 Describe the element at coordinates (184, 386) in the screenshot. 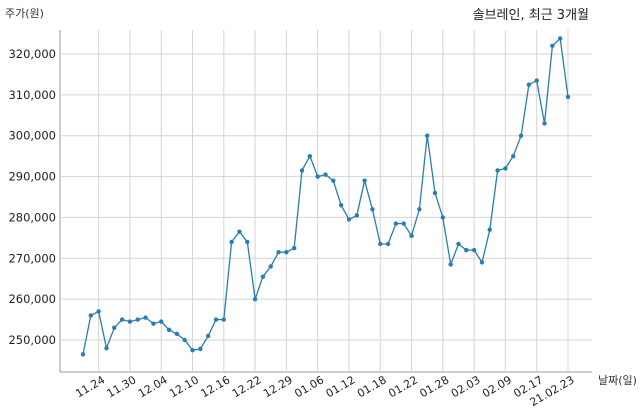

I see `x-tick-label: 12.10` at that location.